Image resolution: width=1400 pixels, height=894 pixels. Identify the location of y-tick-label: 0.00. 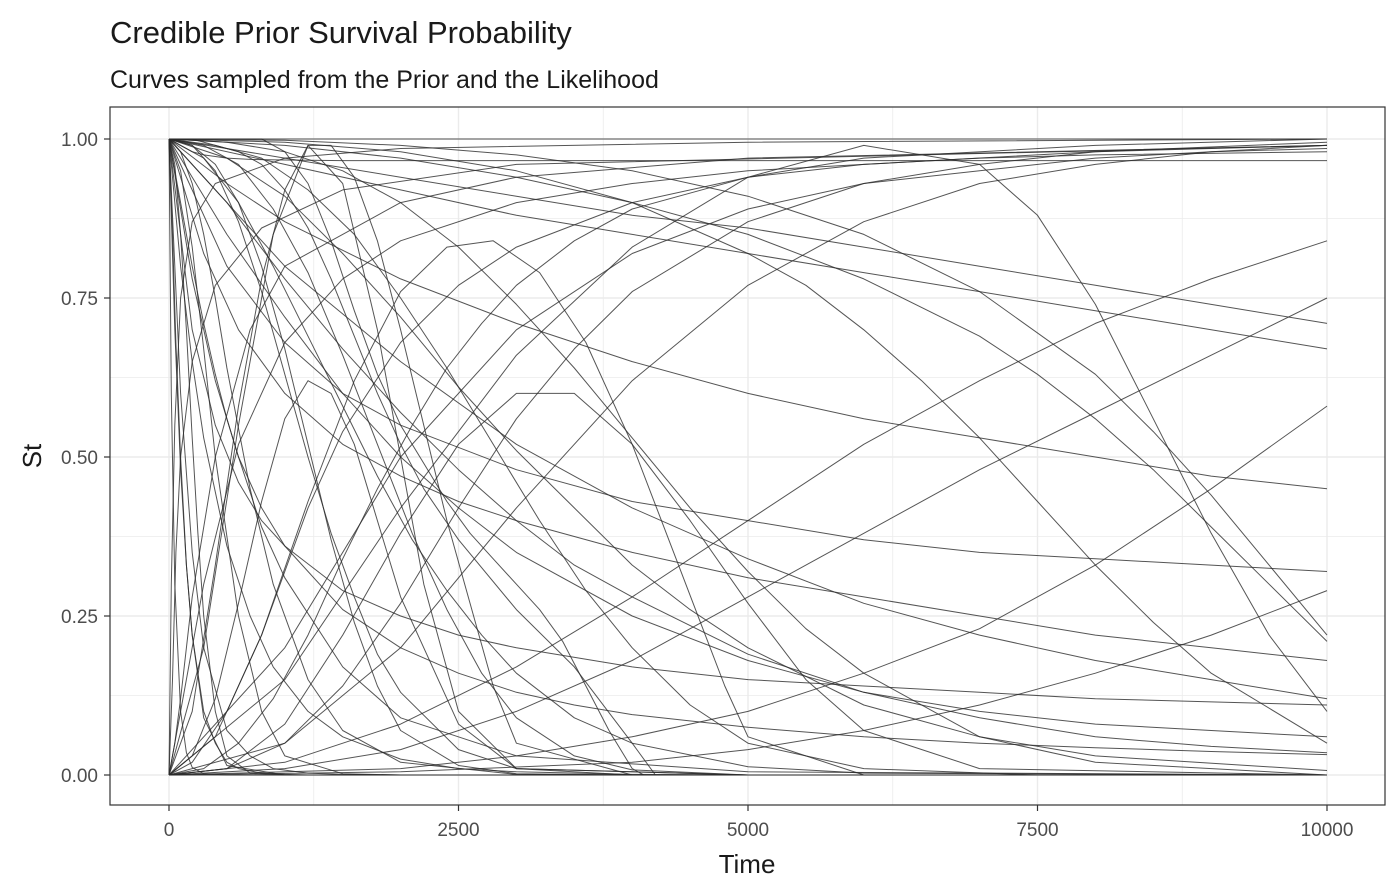
(79, 776).